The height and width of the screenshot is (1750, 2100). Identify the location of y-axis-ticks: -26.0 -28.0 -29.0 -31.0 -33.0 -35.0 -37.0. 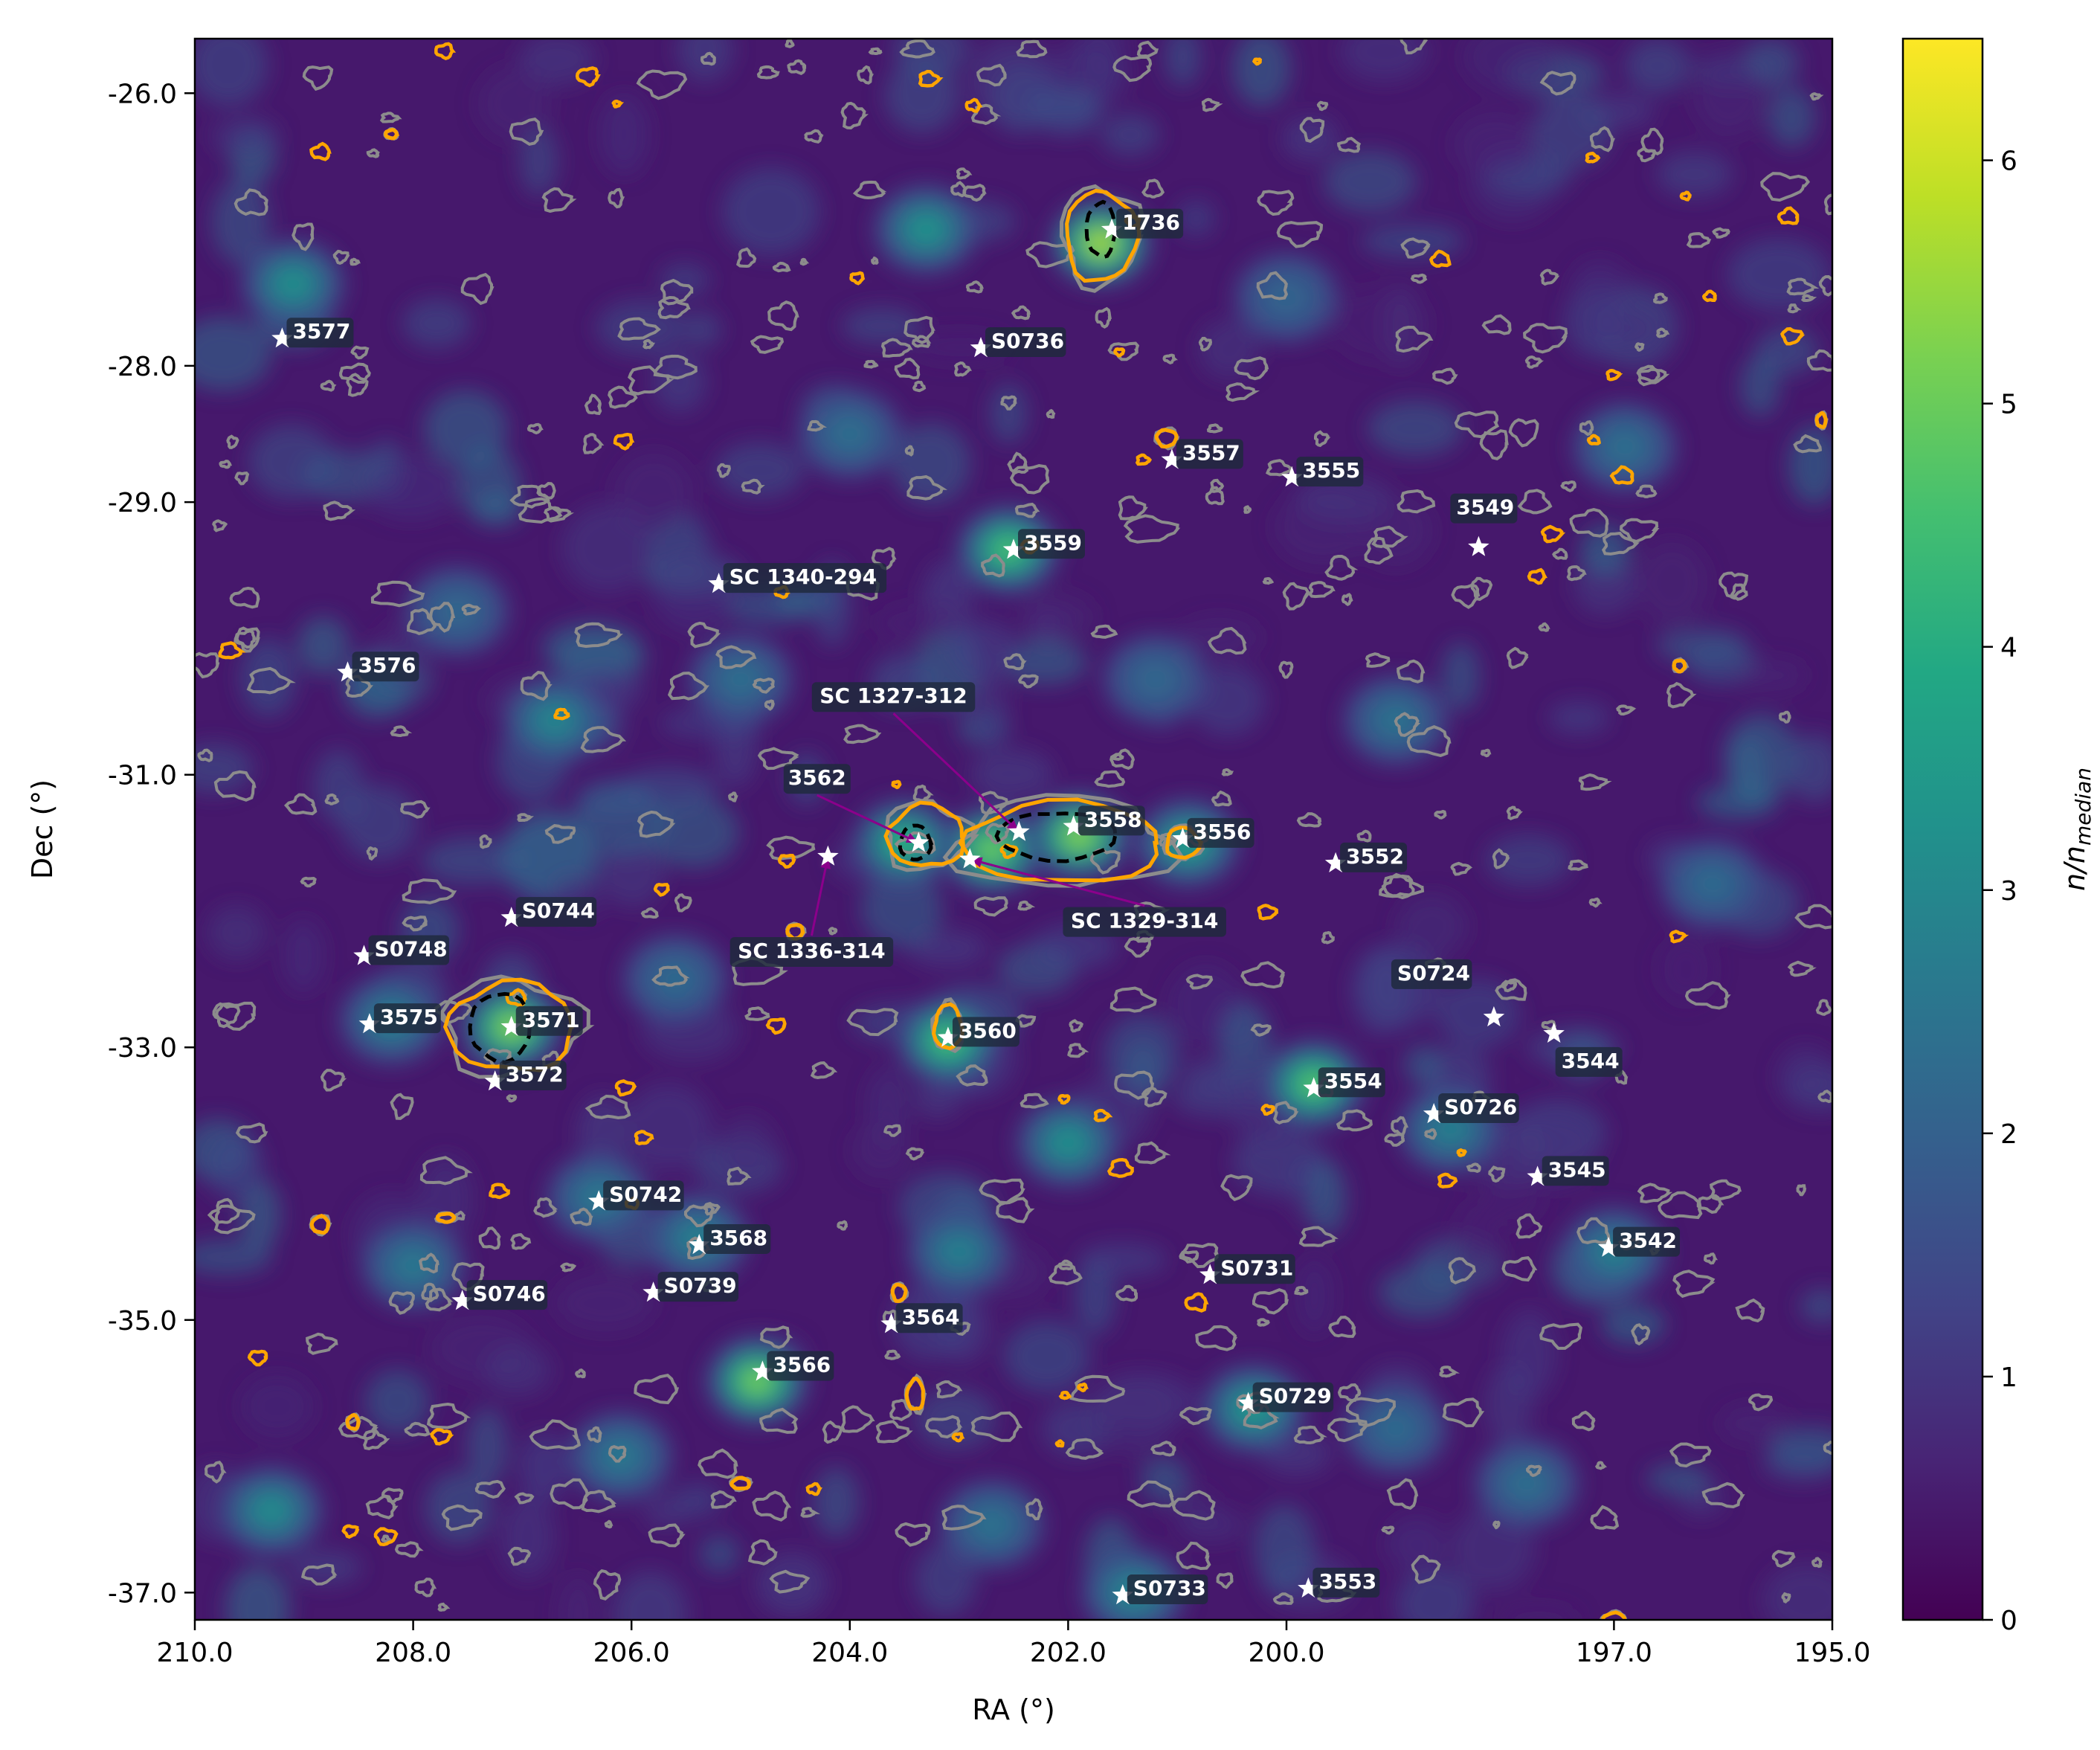
(151, 844).